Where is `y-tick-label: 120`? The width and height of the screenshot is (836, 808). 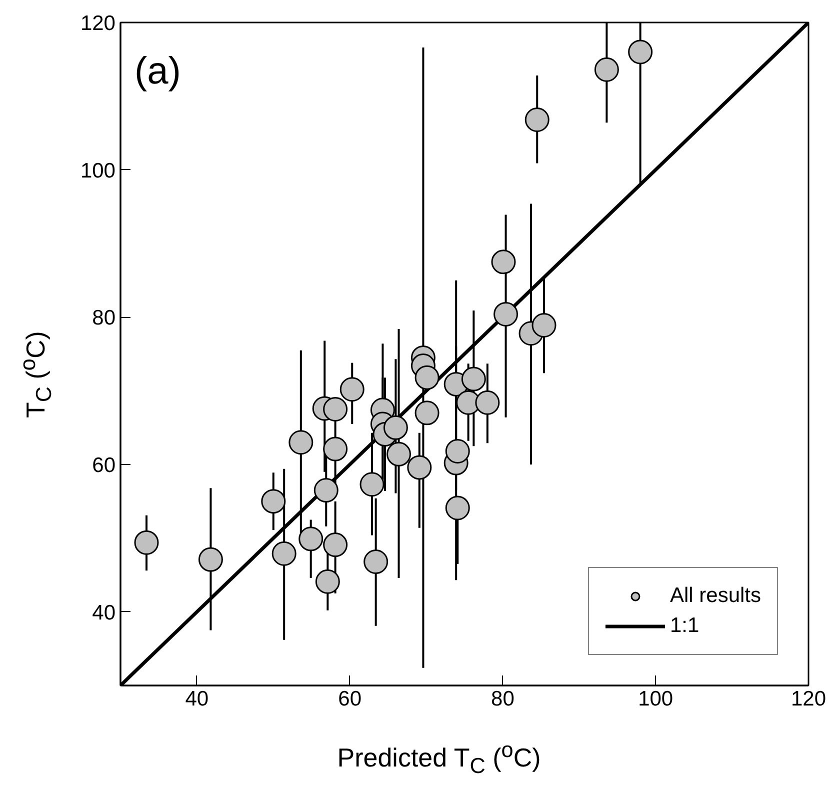
y-tick-label: 120 is located at coordinates (98, 23).